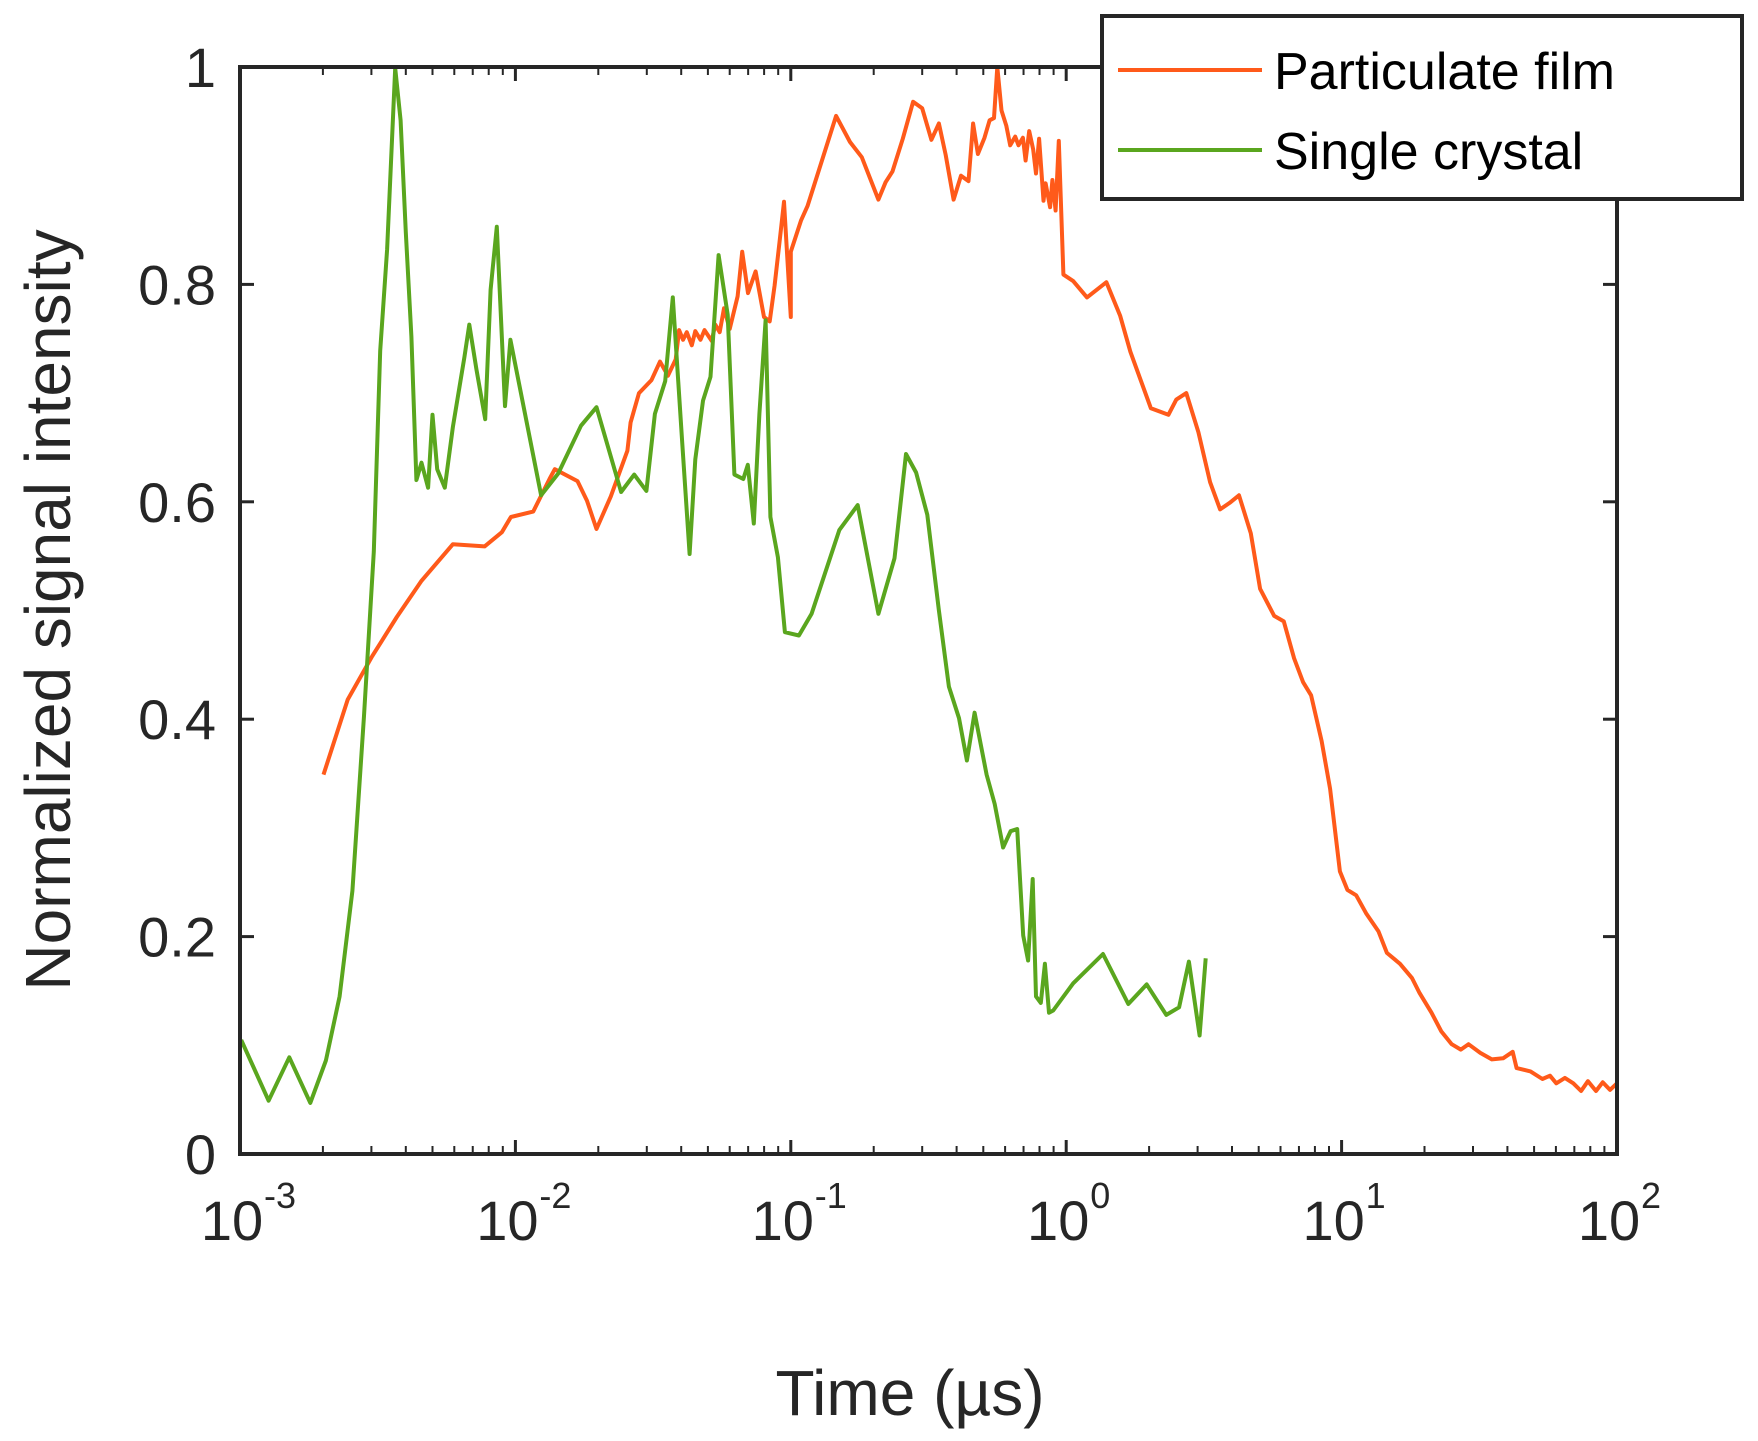 The width and height of the screenshot is (1758, 1441). What do you see at coordinates (200, 1154) in the screenshot?
I see `y-tick-label: 0` at bounding box center [200, 1154].